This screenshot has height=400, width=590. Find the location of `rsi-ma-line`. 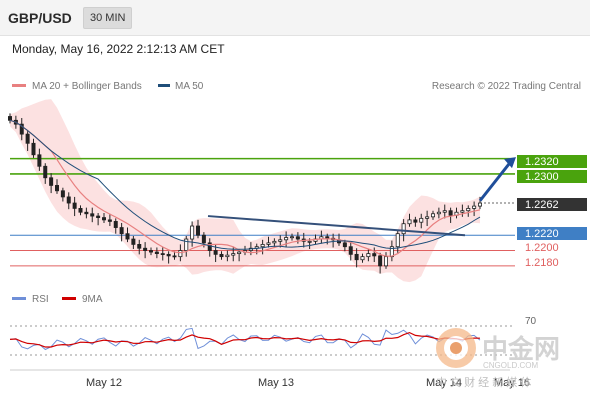

rsi-ma-line is located at coordinates (245, 339).